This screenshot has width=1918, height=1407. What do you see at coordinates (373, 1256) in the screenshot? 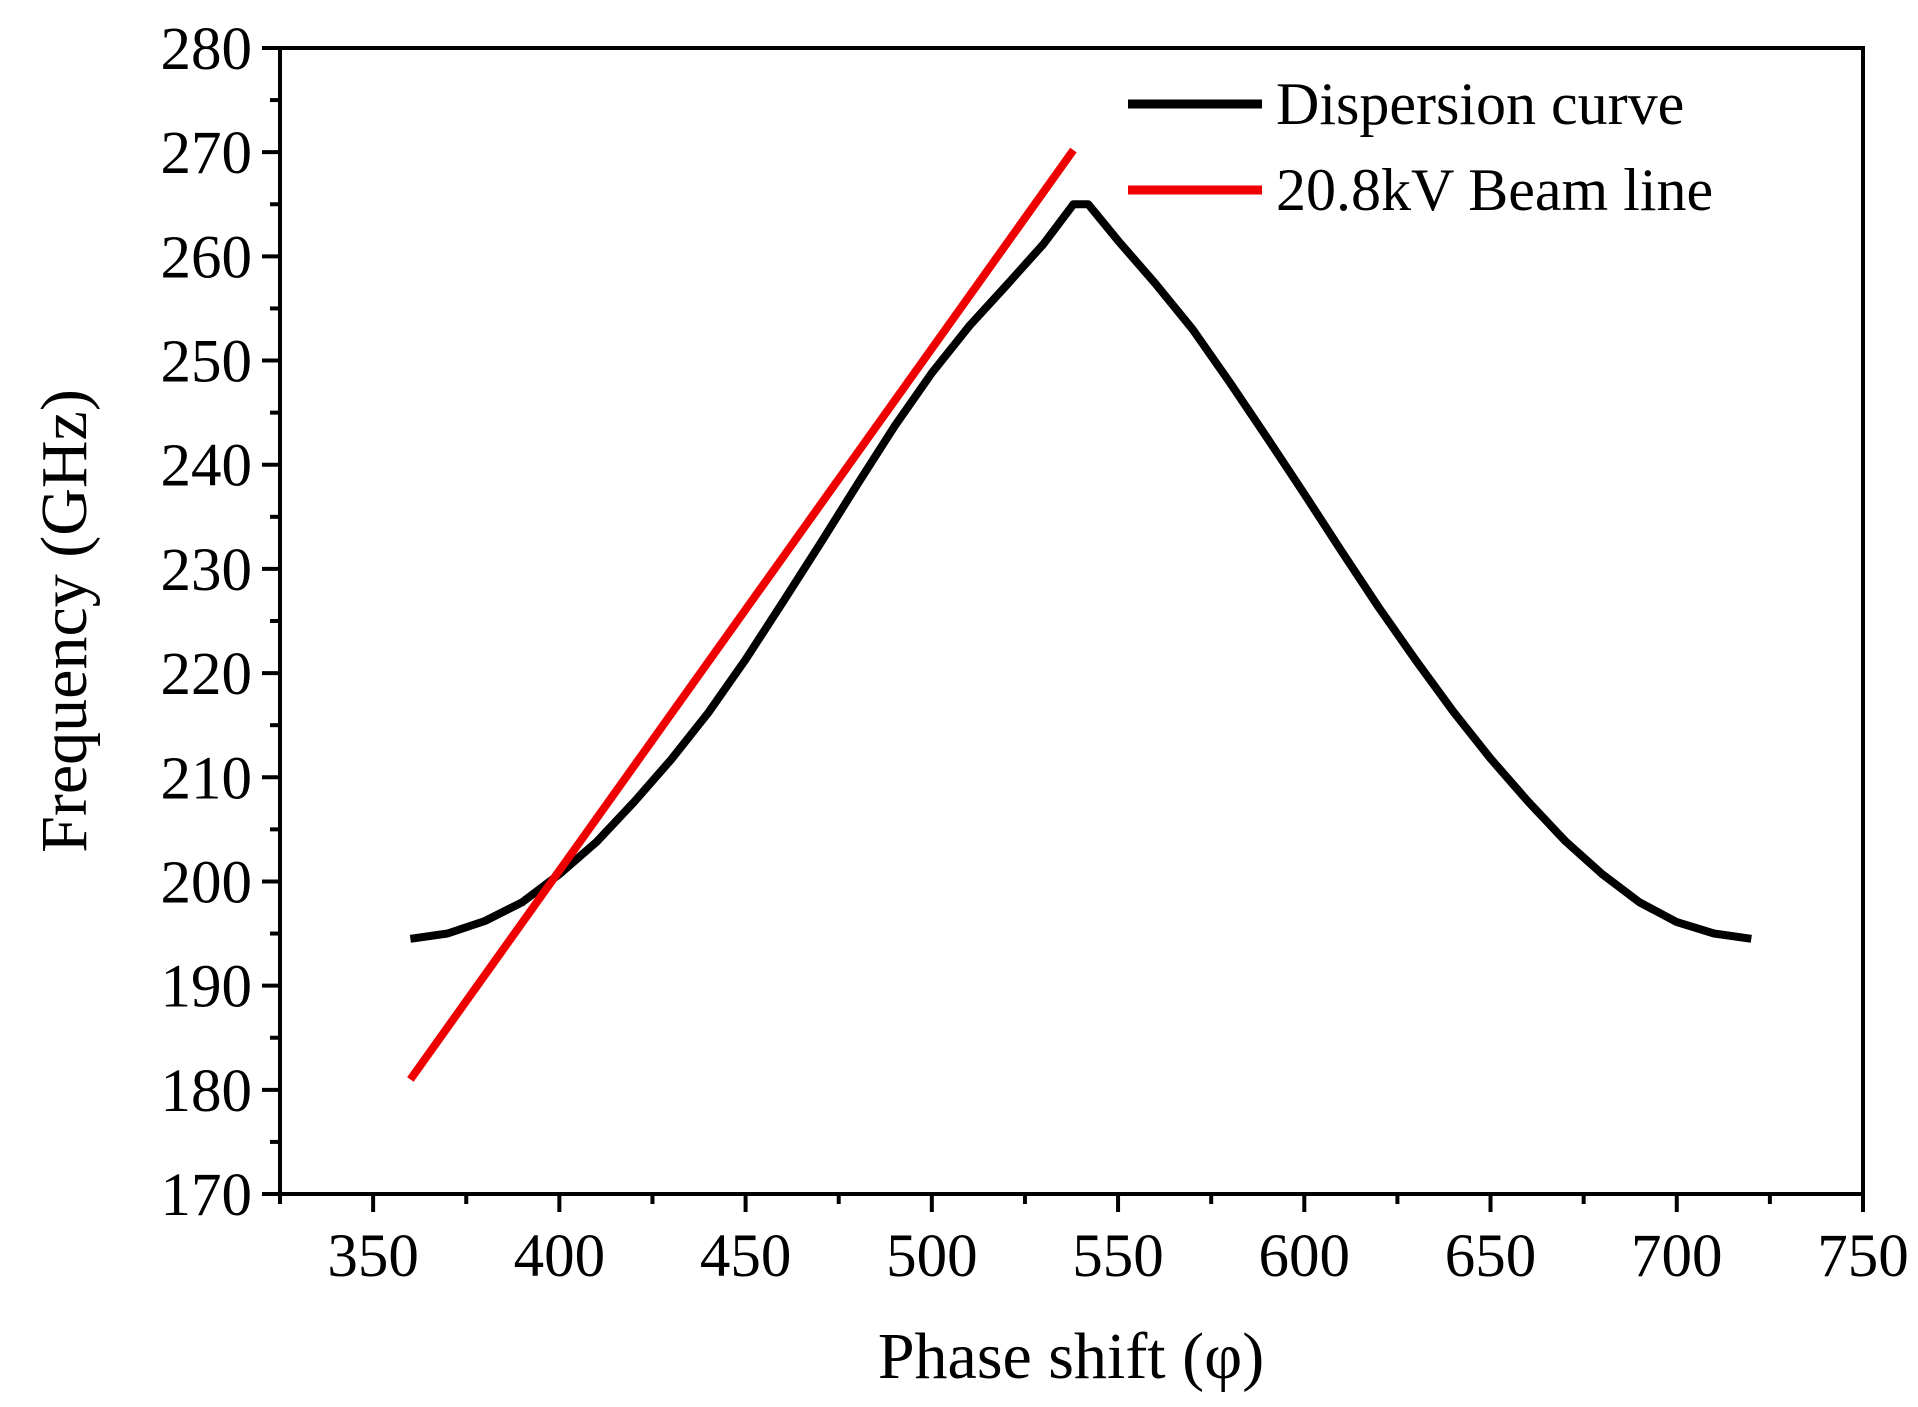
I see `x-tick-label: 350` at bounding box center [373, 1256].